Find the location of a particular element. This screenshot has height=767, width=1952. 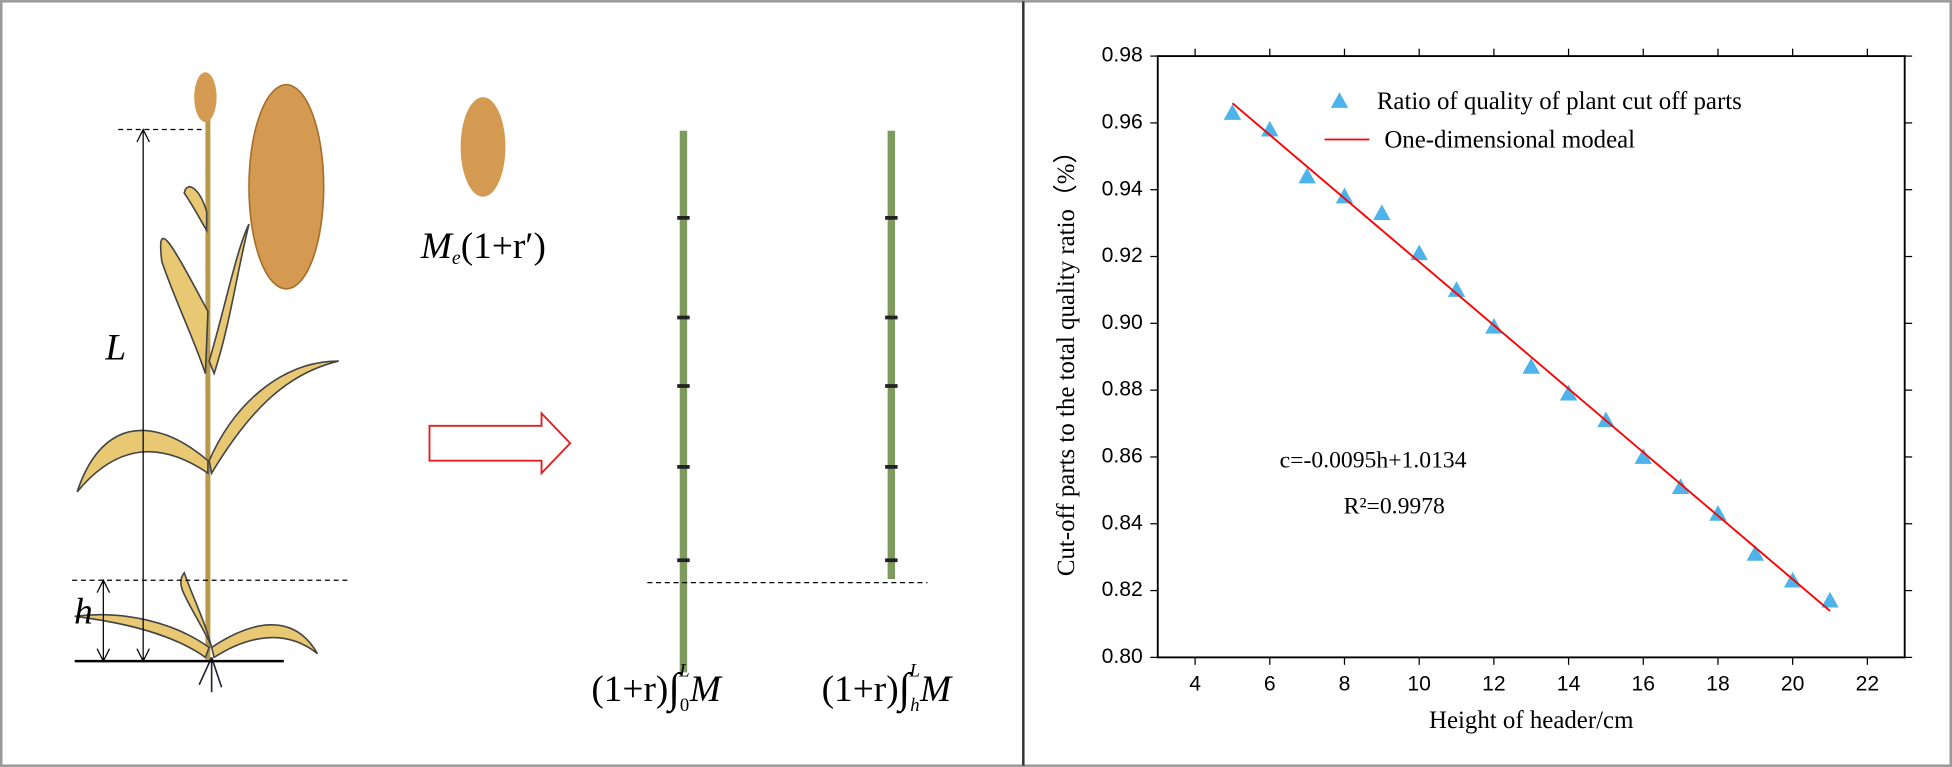

x-axis-label: Height of header/cm is located at coordinates (1531, 720).